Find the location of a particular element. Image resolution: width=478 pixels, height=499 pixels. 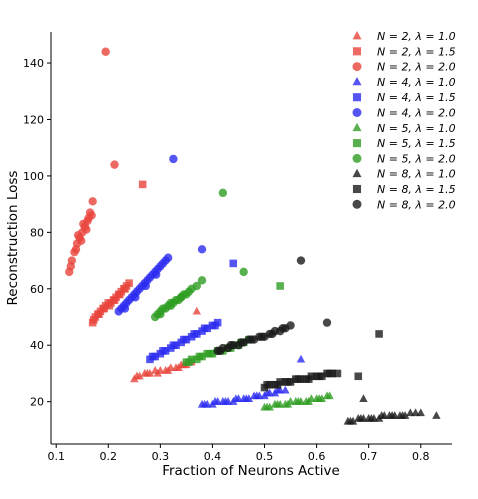

y-ticks: 20 40 60 80 100 120 140 is located at coordinates (37, 233).